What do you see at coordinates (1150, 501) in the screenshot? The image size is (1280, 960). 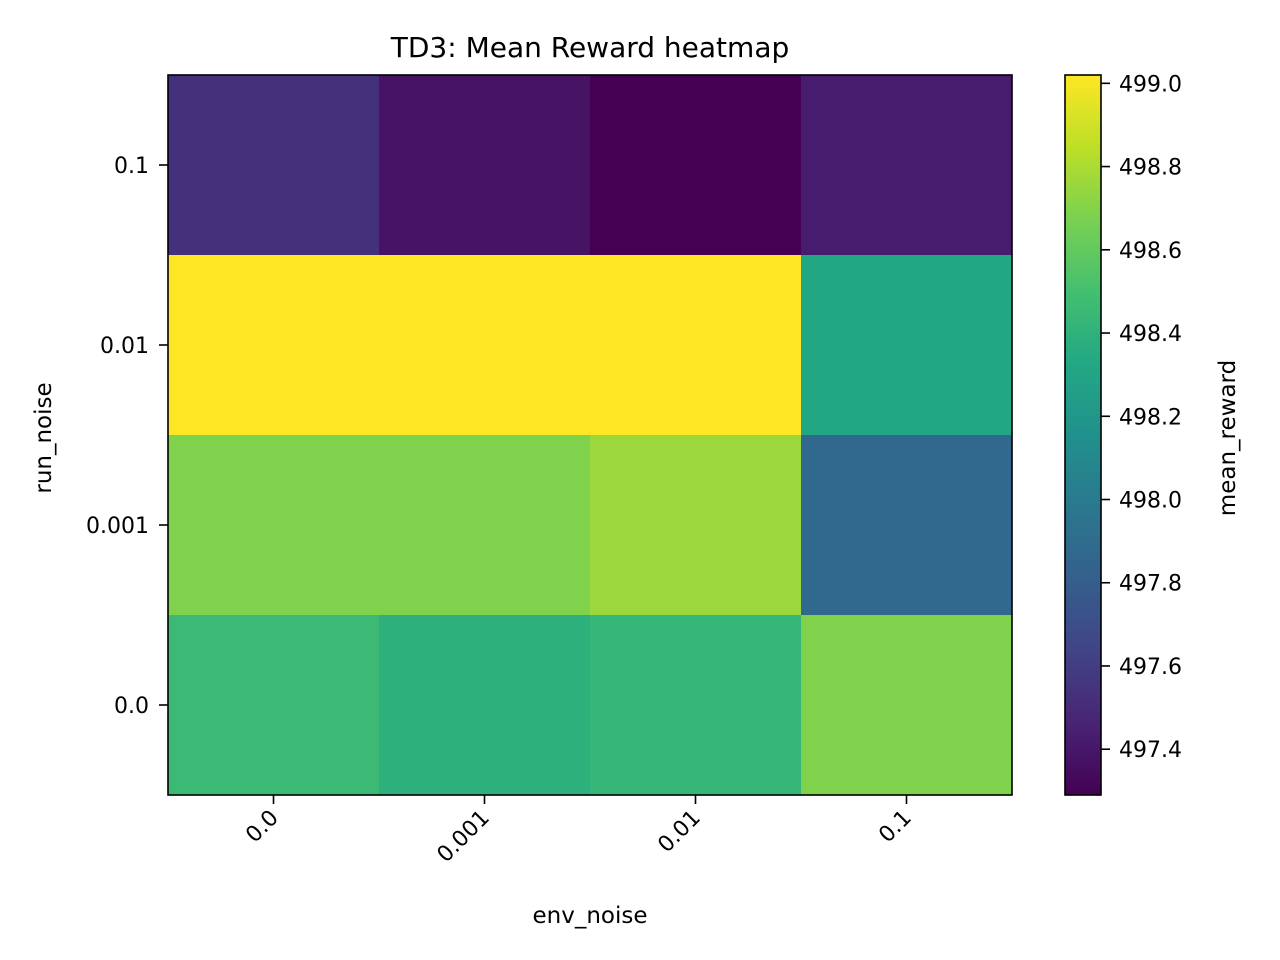 I see `colorbar-tick-label: 498.0` at bounding box center [1150, 501].